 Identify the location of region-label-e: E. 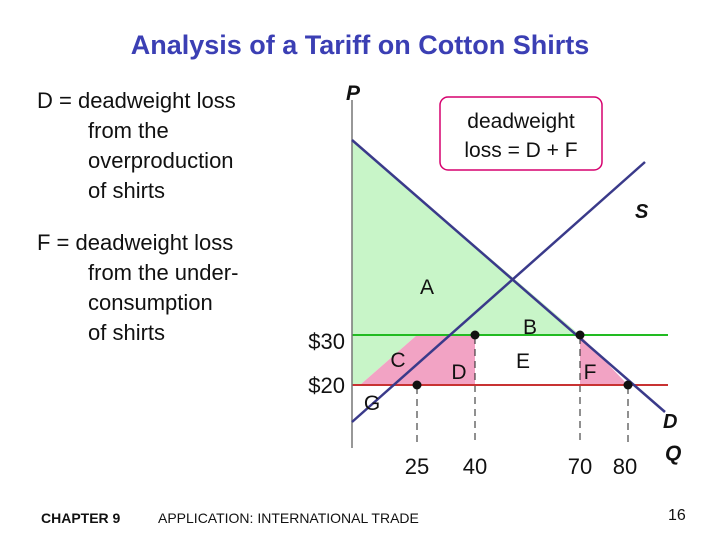
(523, 361).